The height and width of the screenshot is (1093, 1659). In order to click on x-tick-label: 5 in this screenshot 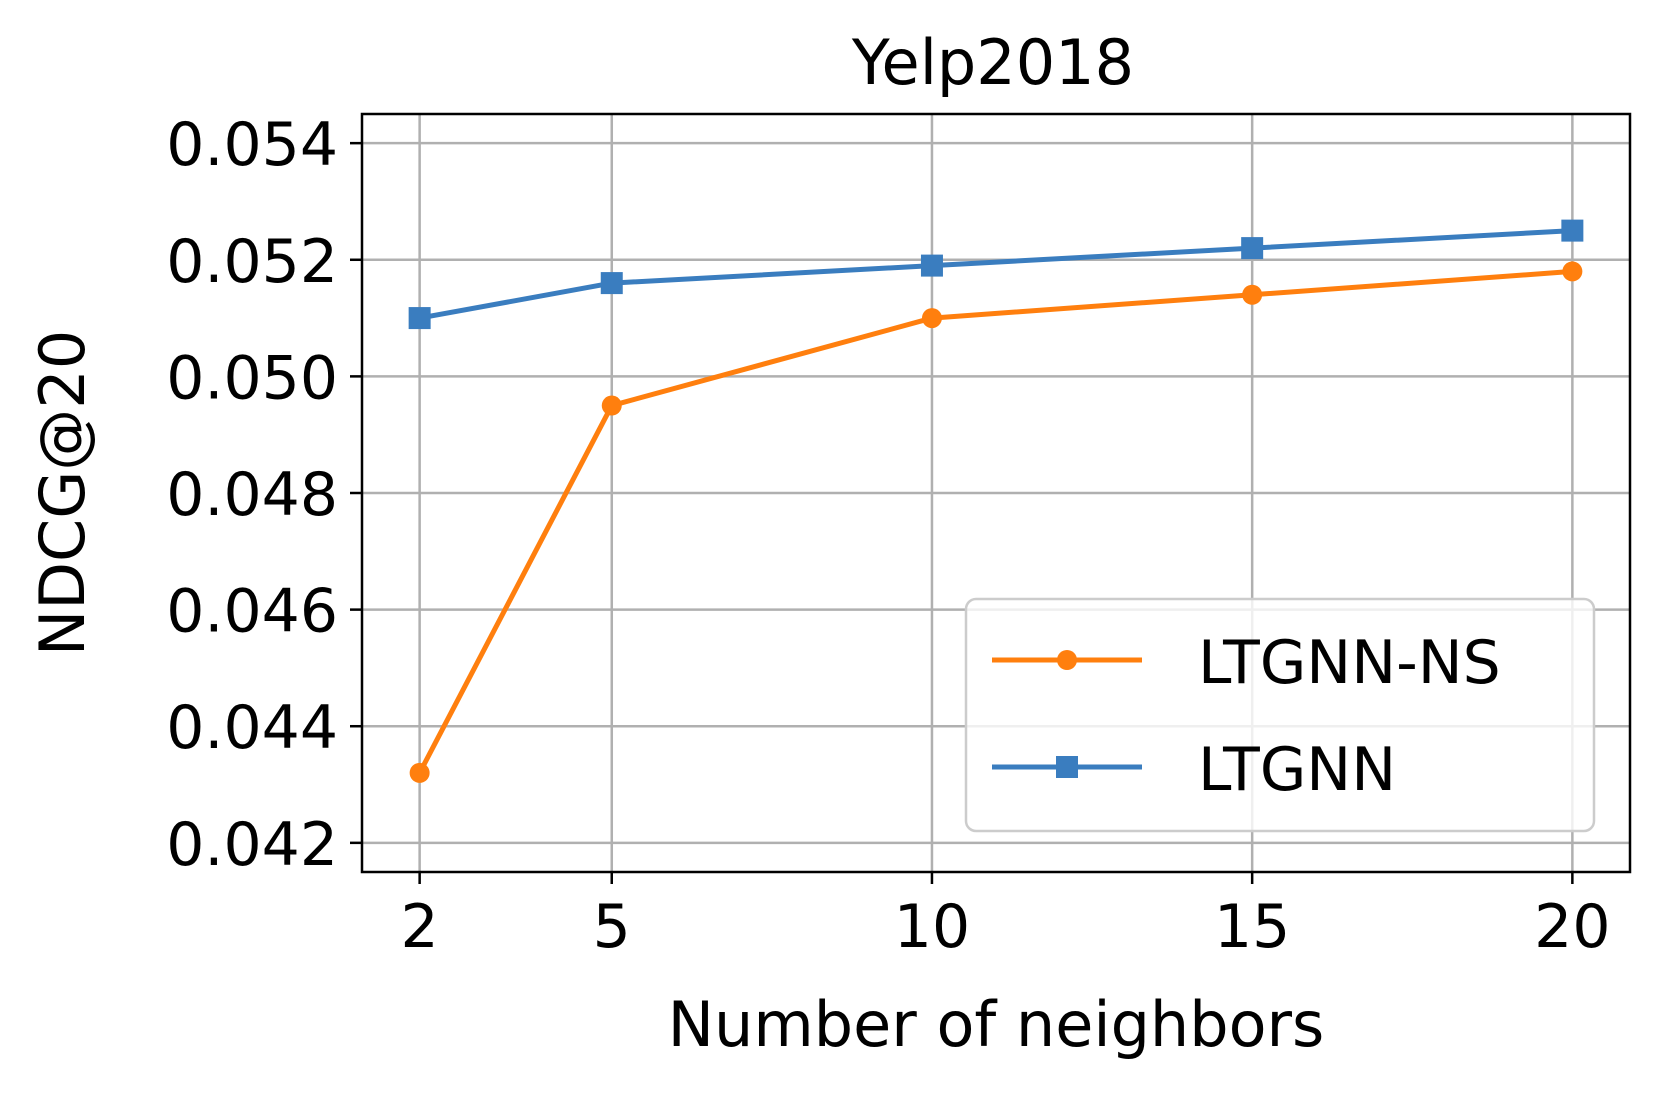, I will do `click(612, 927)`.